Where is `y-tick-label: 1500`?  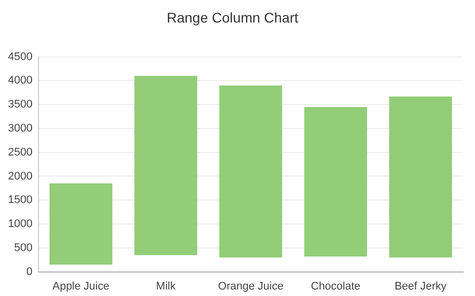
y-tick-label: 1500 is located at coordinates (20, 200).